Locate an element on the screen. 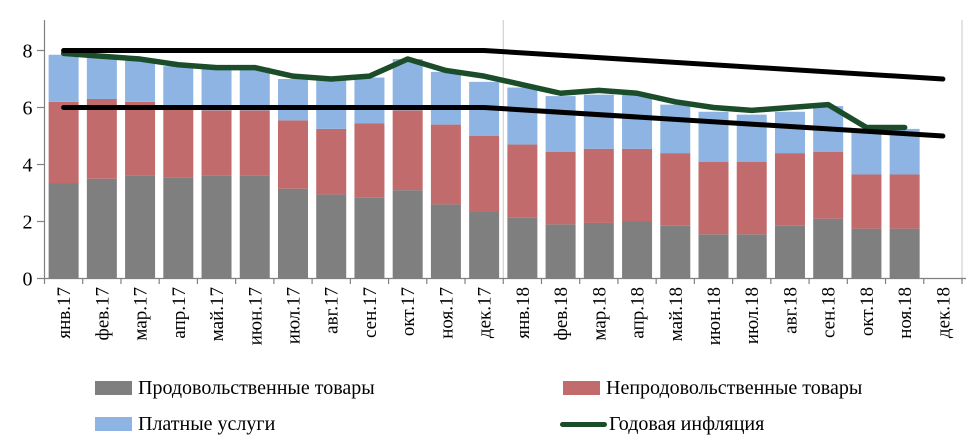 Image resolution: width=974 pixels, height=441 pixels. legend-item-nonfood: Непродовольственные товары is located at coordinates (712, 388).